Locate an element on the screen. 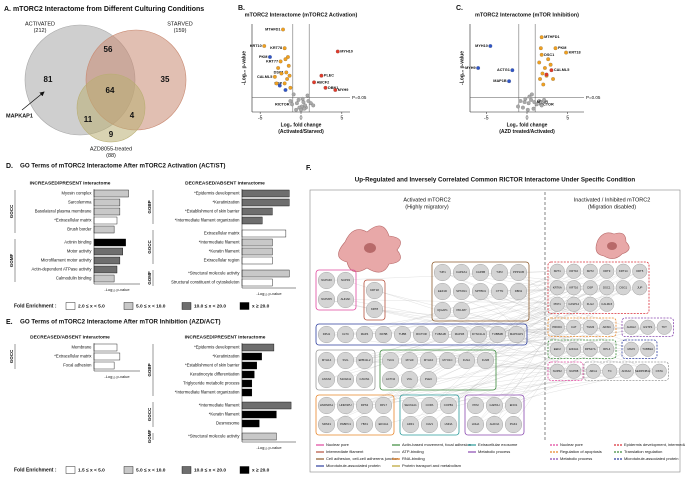 The width and height of the screenshot is (685, 483). node-label: CASP14 is located at coordinates (573, 304).